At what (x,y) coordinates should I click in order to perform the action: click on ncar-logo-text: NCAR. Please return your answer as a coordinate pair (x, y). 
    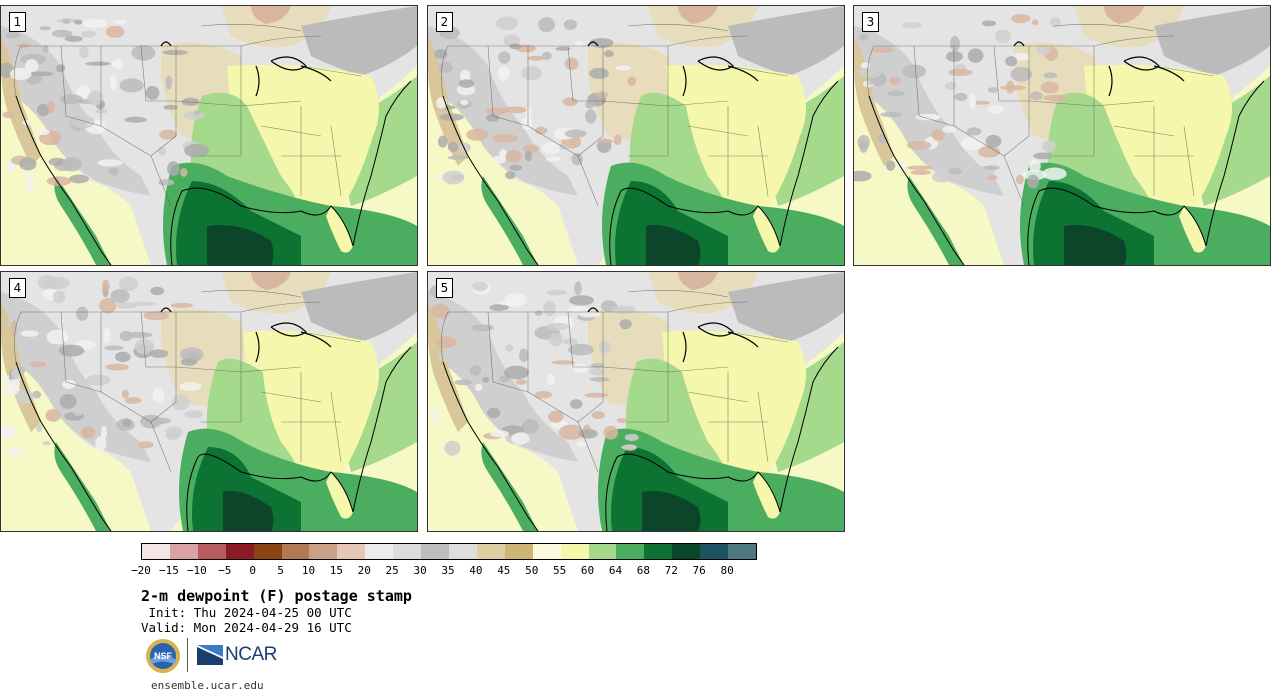
    Looking at the image, I should click on (251, 654).